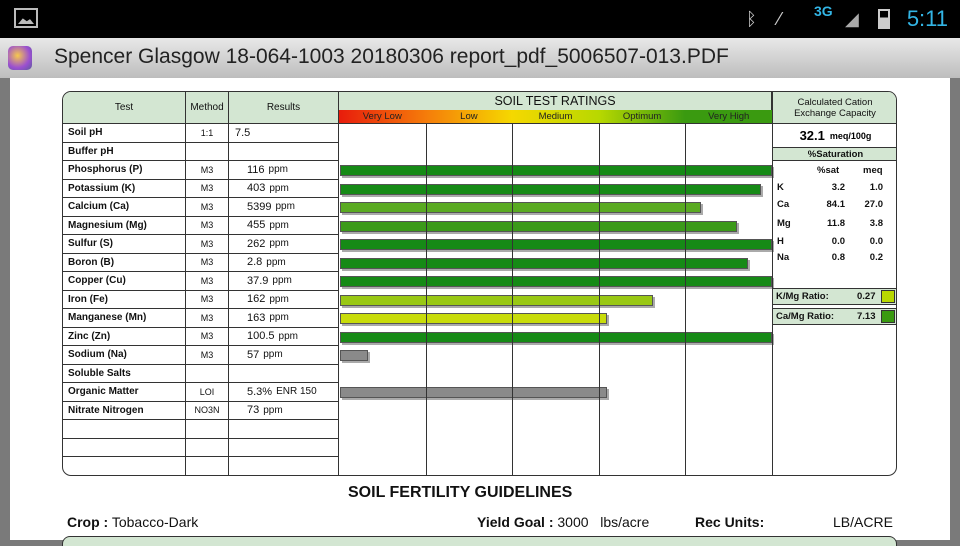  I want to click on result-value: 57, so click(253, 354).